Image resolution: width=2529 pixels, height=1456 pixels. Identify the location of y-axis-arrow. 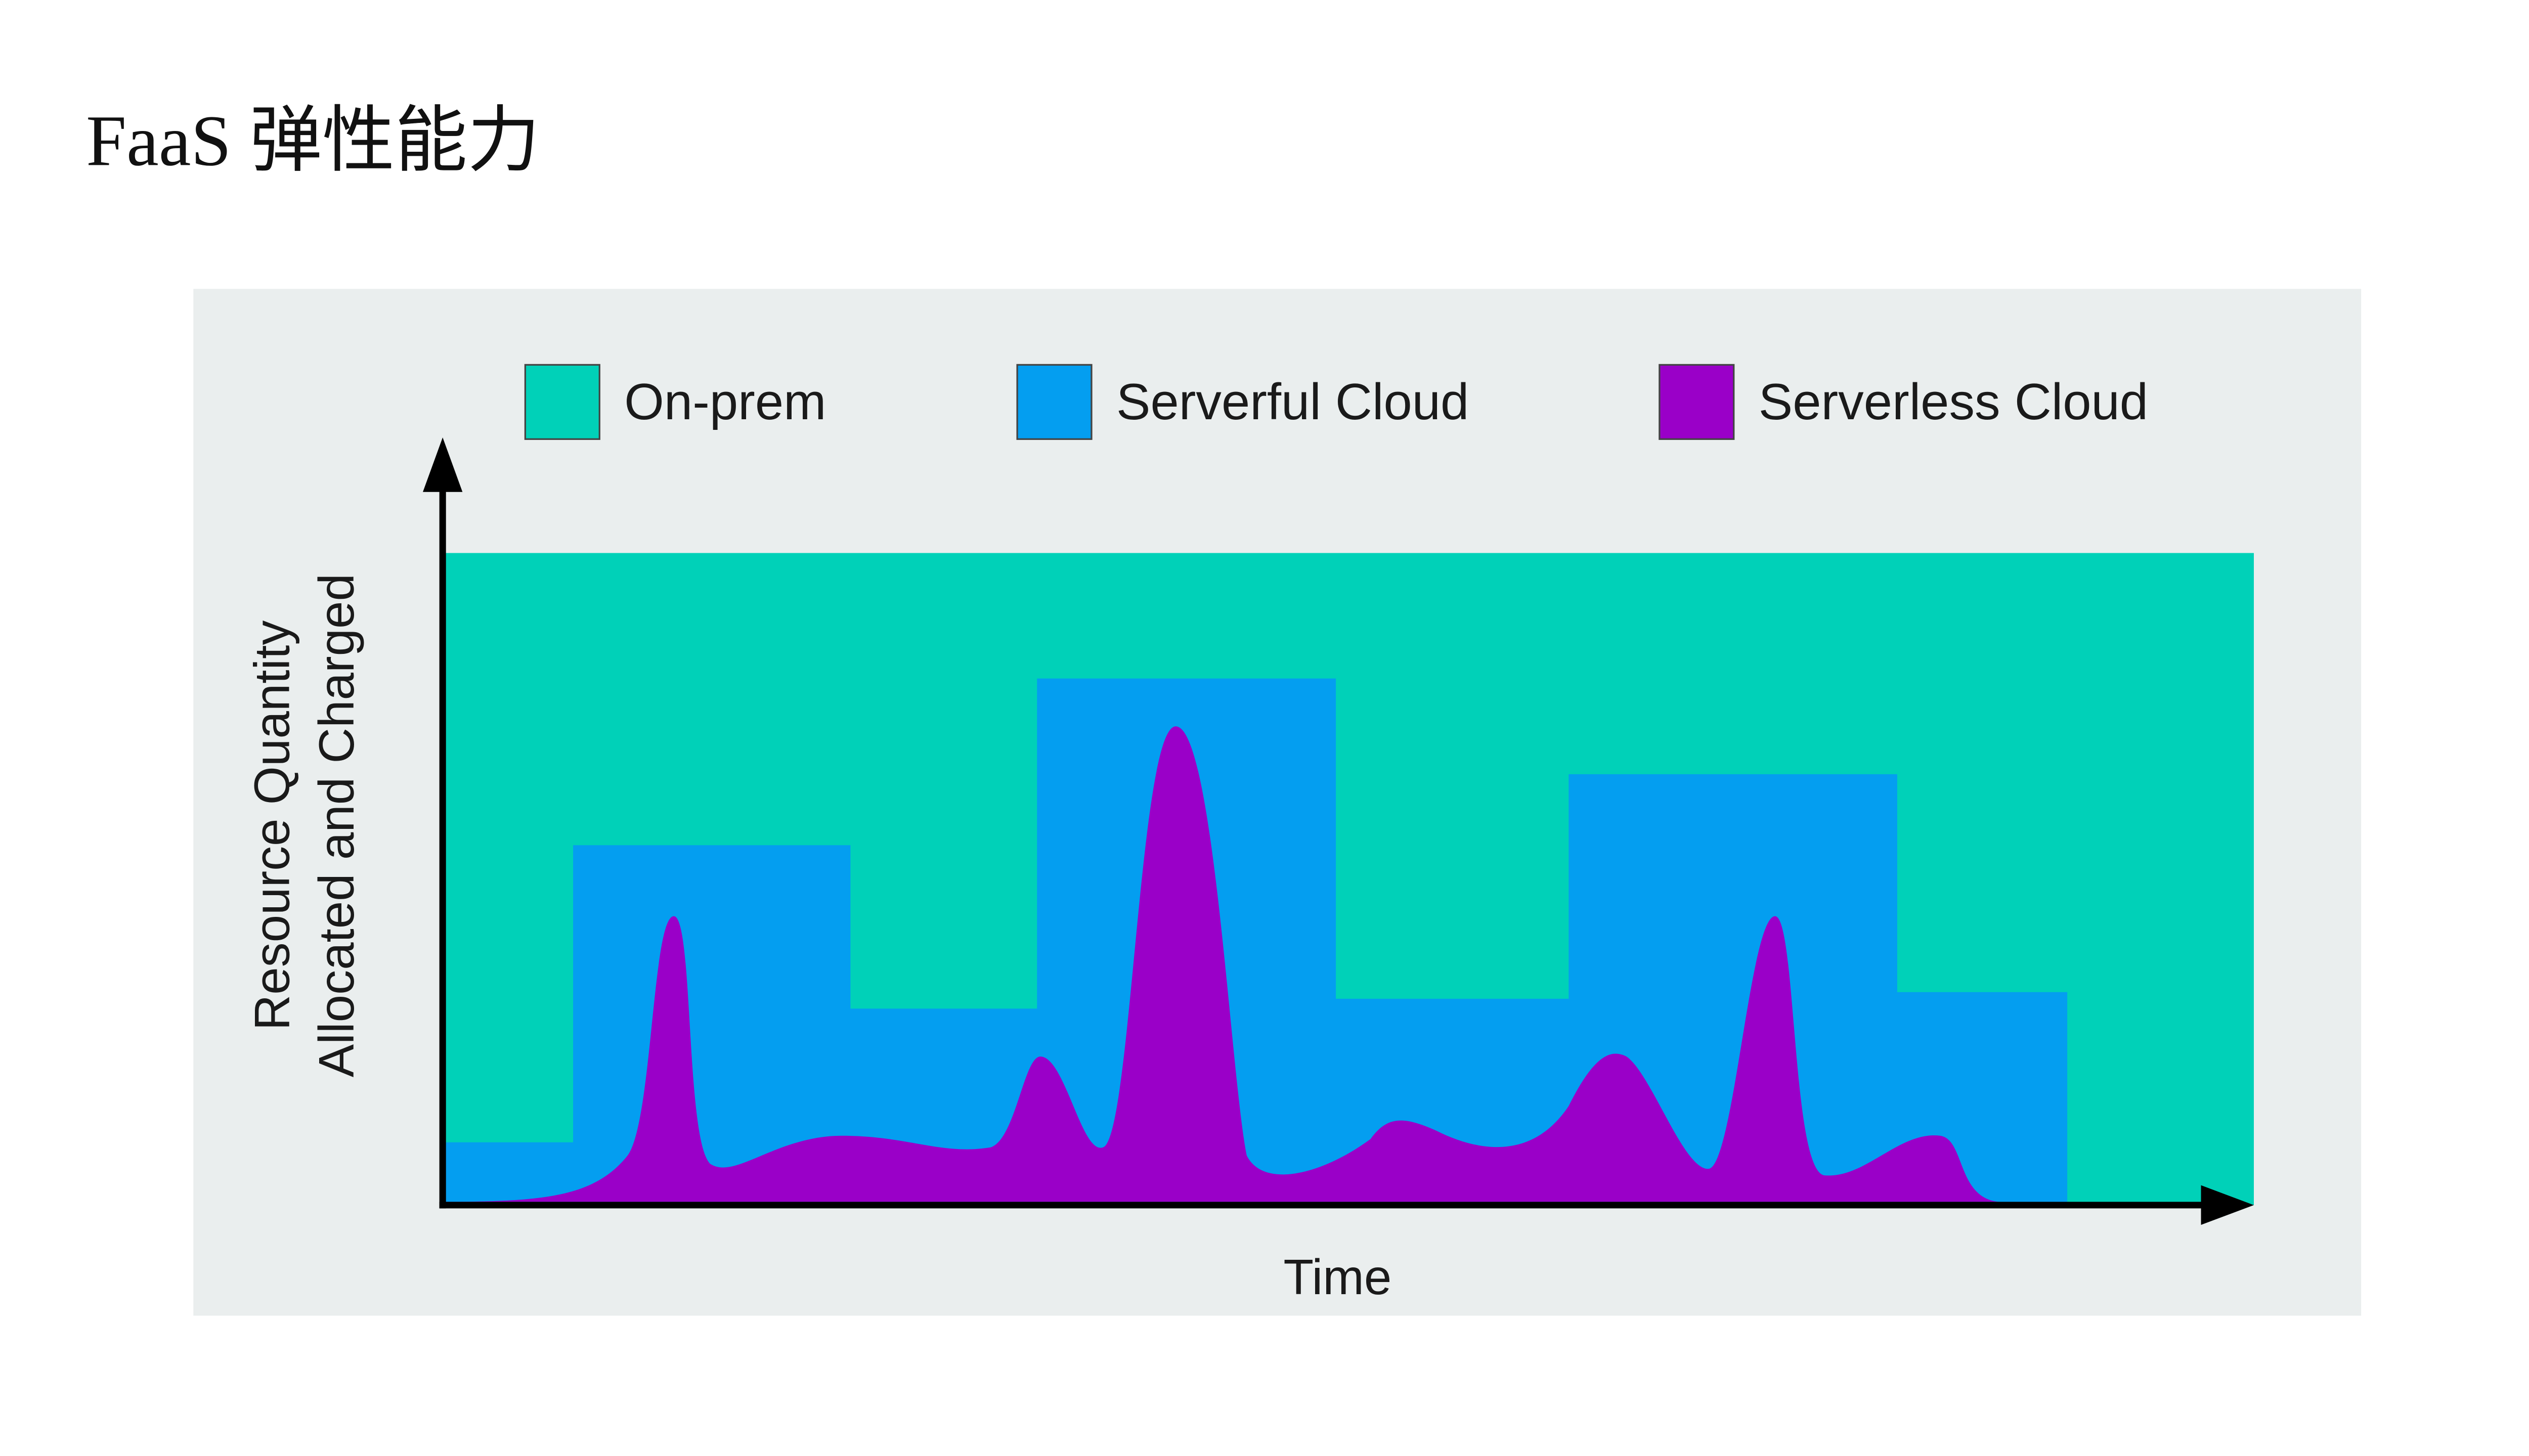
(443, 465).